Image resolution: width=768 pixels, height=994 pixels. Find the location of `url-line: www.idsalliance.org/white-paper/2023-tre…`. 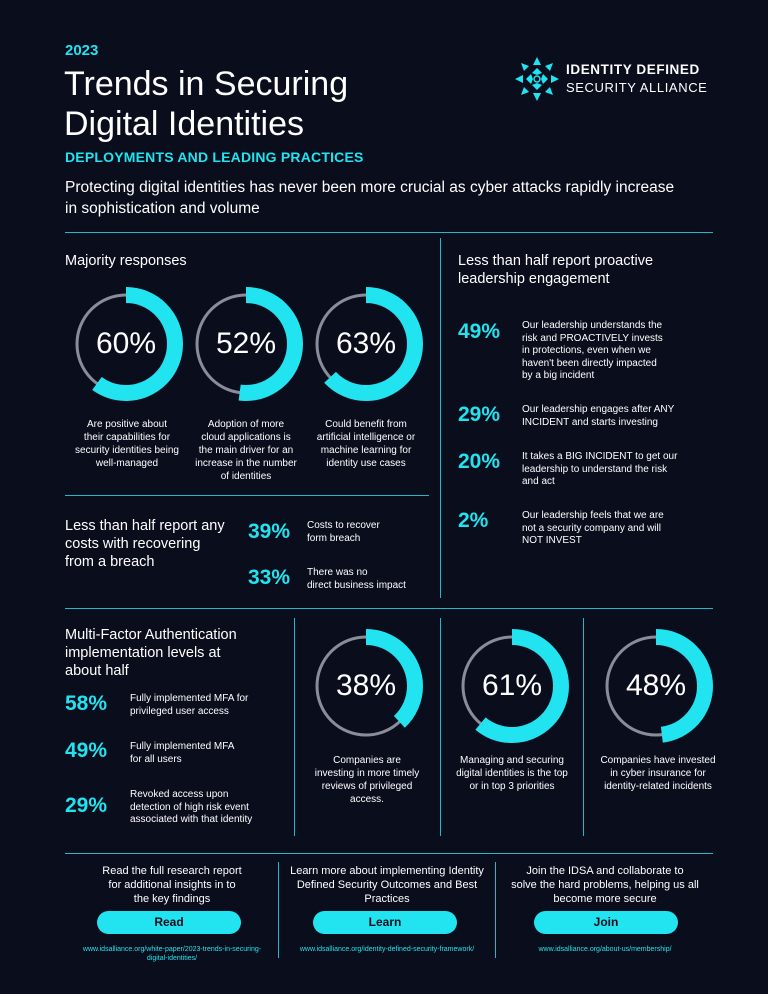

url-line: www.idsalliance.org/white-paper/2023-tre… is located at coordinates (172, 949).